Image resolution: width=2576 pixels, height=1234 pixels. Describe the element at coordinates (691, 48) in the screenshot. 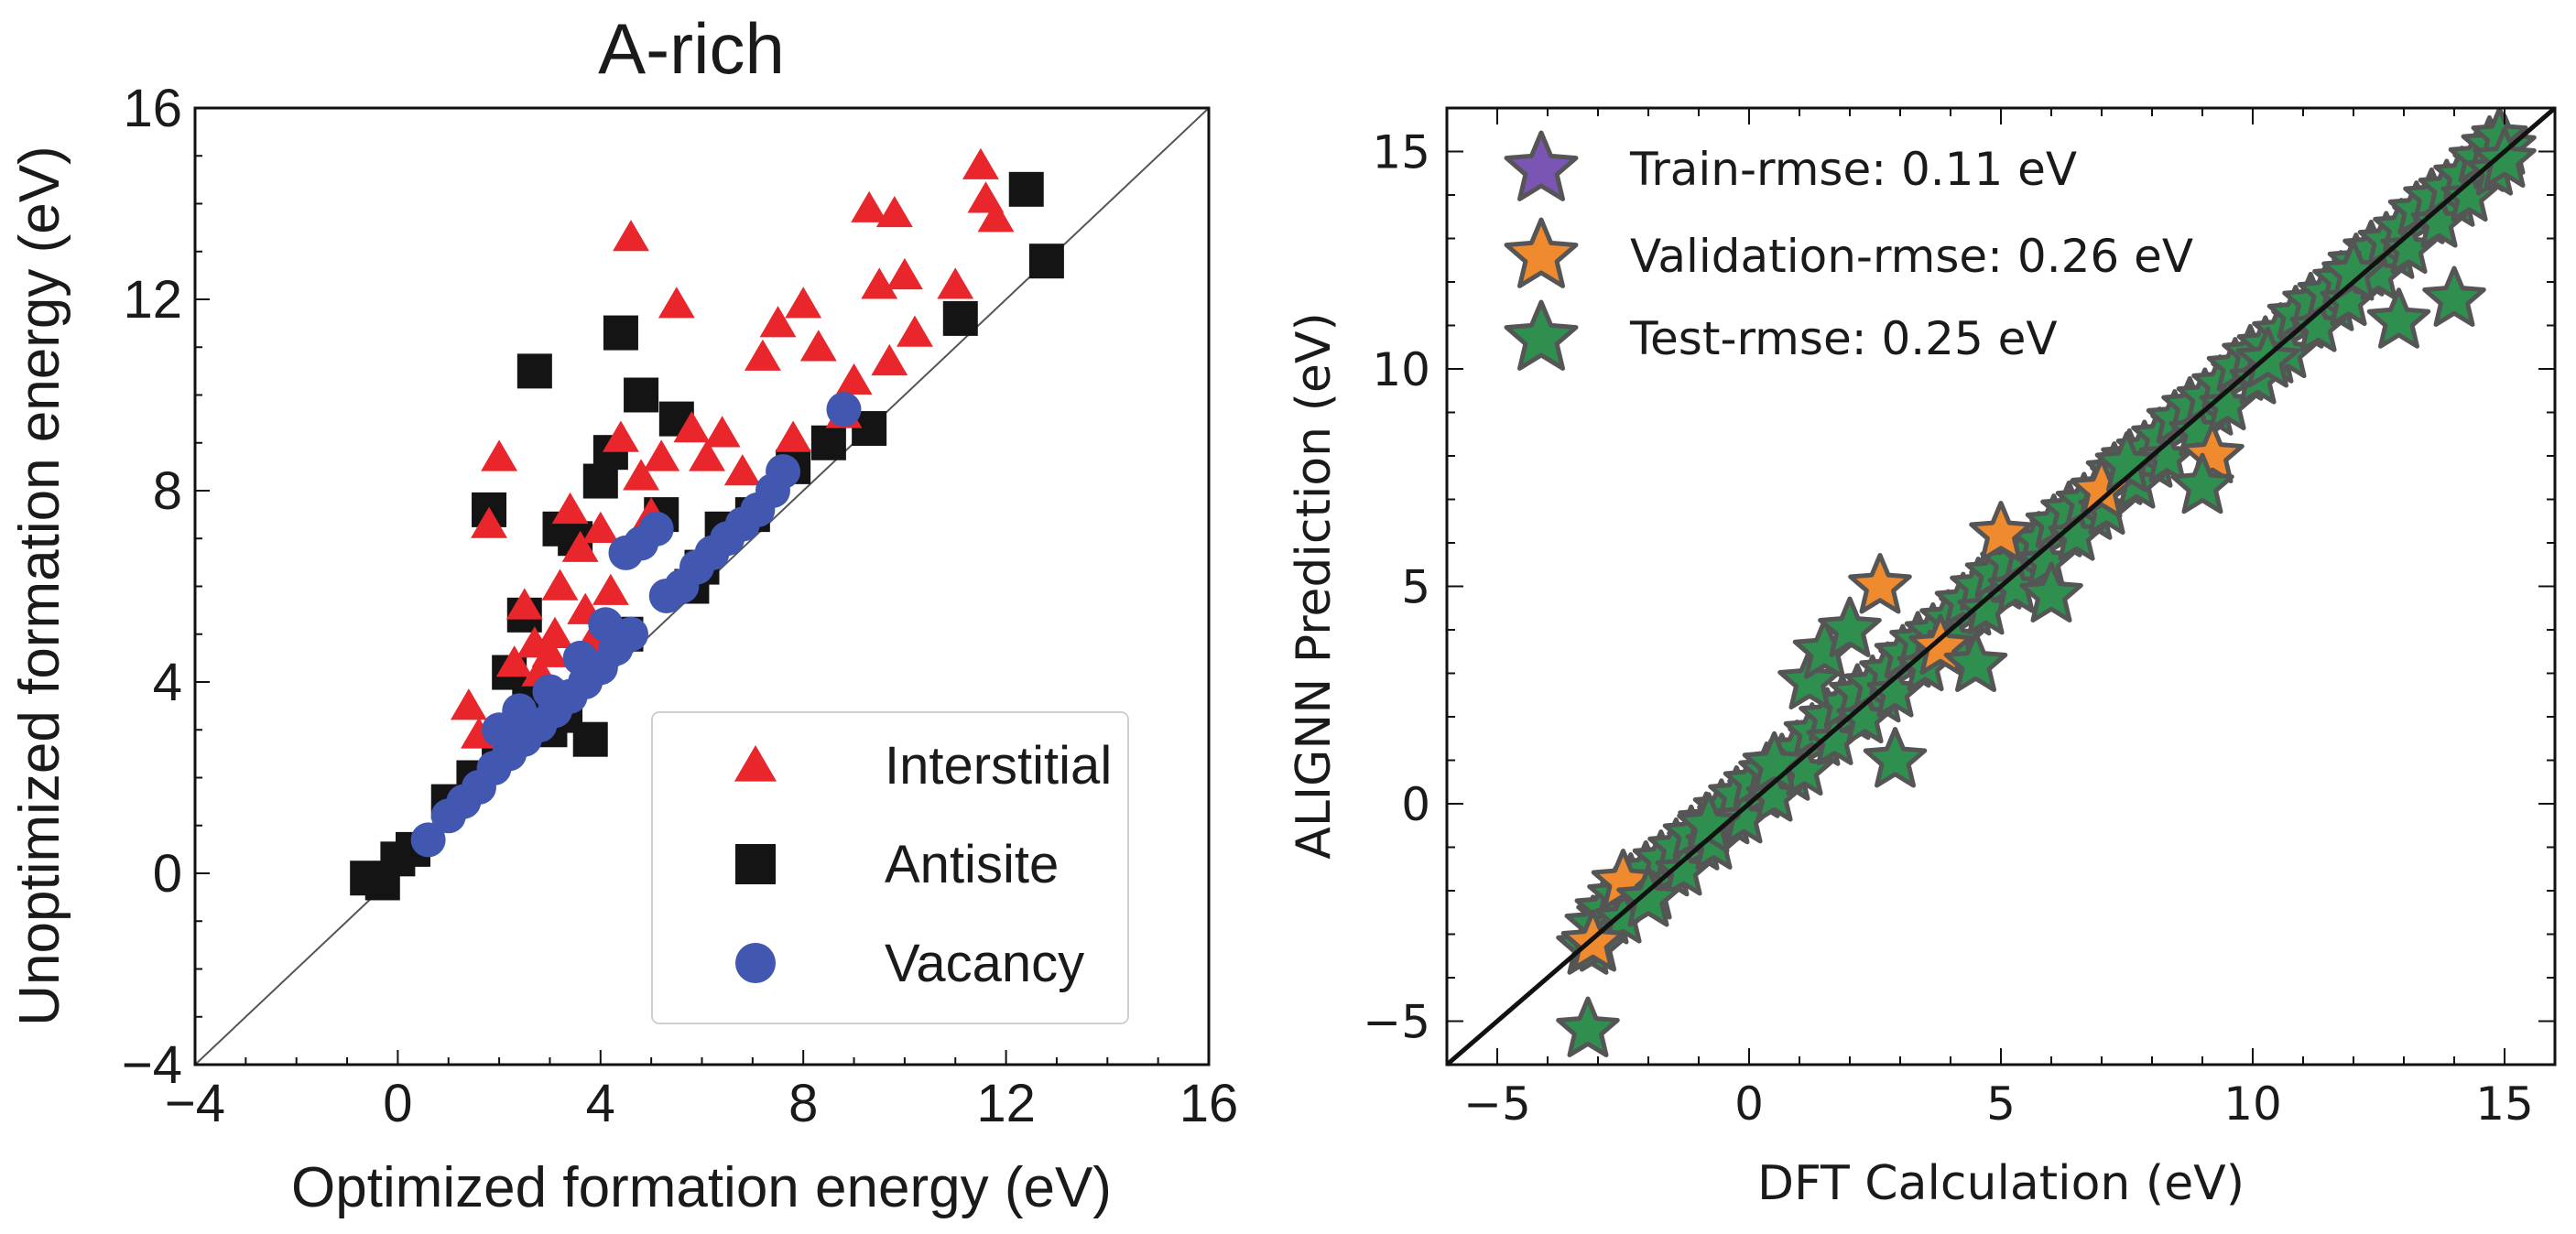

I see `left-chart-title: A-rich` at that location.